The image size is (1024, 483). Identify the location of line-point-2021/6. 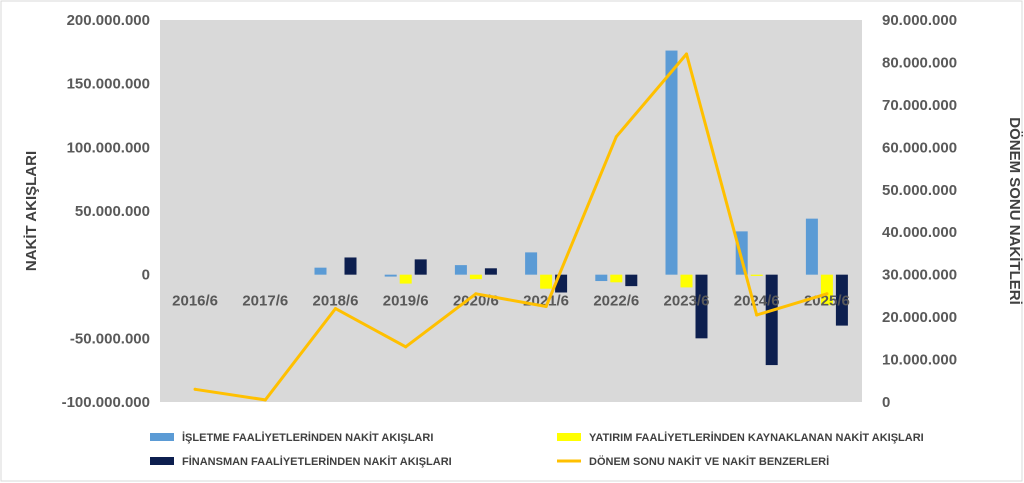
(546, 306).